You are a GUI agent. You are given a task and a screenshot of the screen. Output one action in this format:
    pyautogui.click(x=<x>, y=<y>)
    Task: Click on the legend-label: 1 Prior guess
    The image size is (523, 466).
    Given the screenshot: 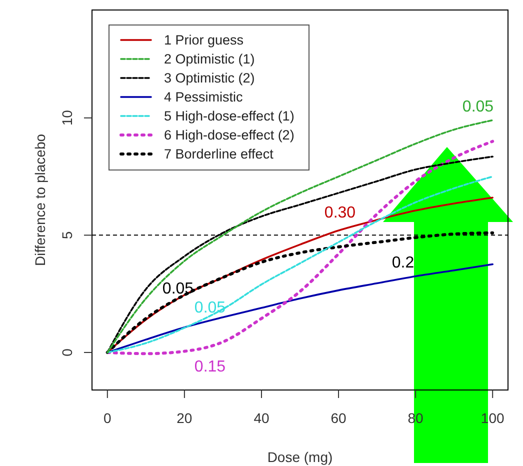 What is the action you would take?
    pyautogui.click(x=204, y=40)
    